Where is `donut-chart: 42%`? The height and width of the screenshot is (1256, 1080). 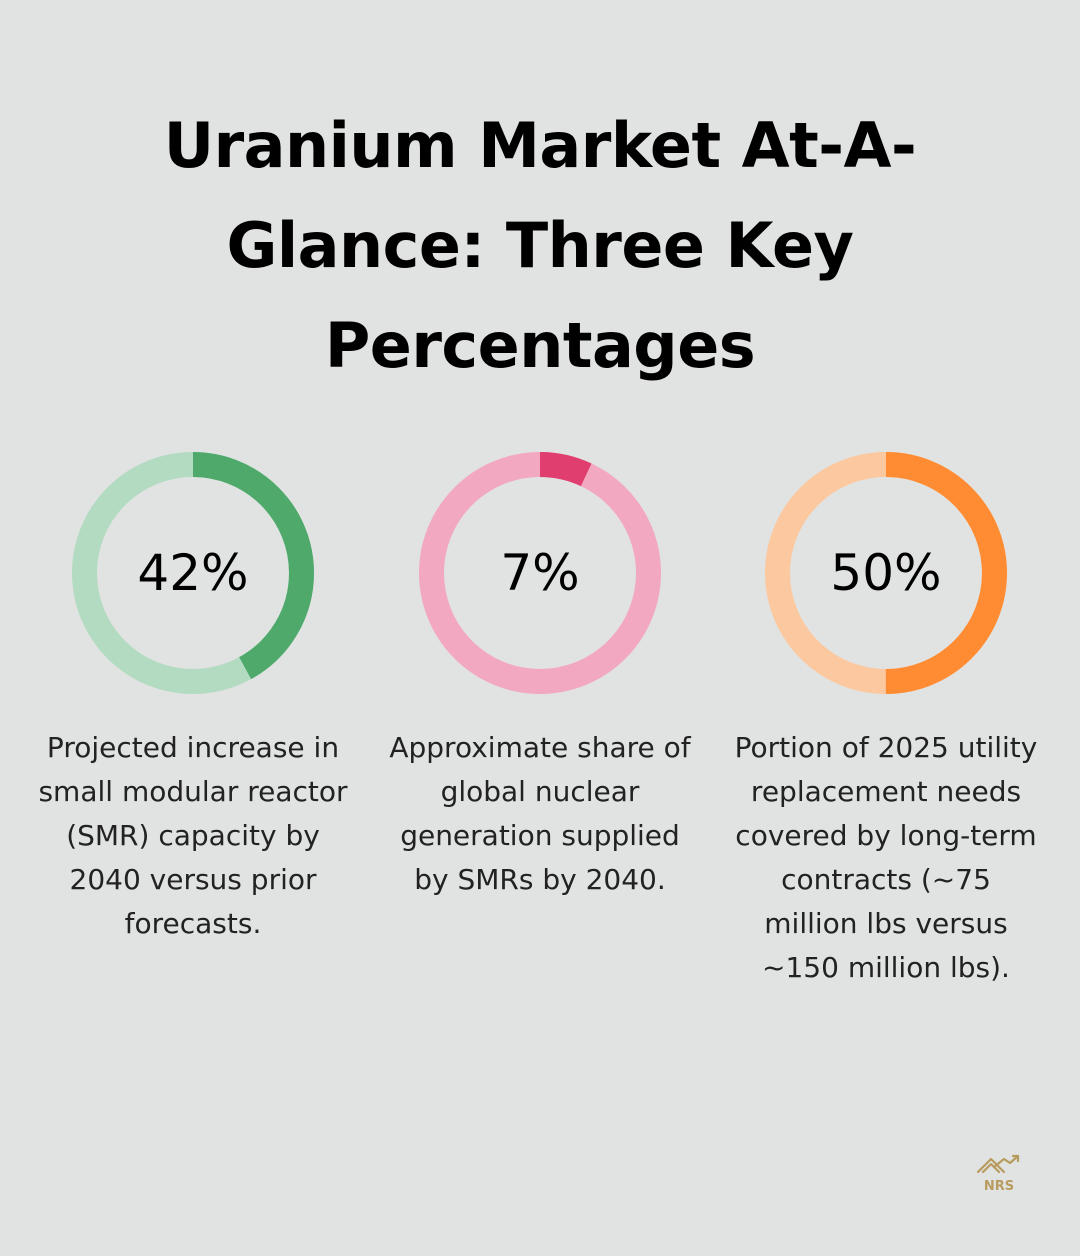 donut-chart: 42% is located at coordinates (193, 573).